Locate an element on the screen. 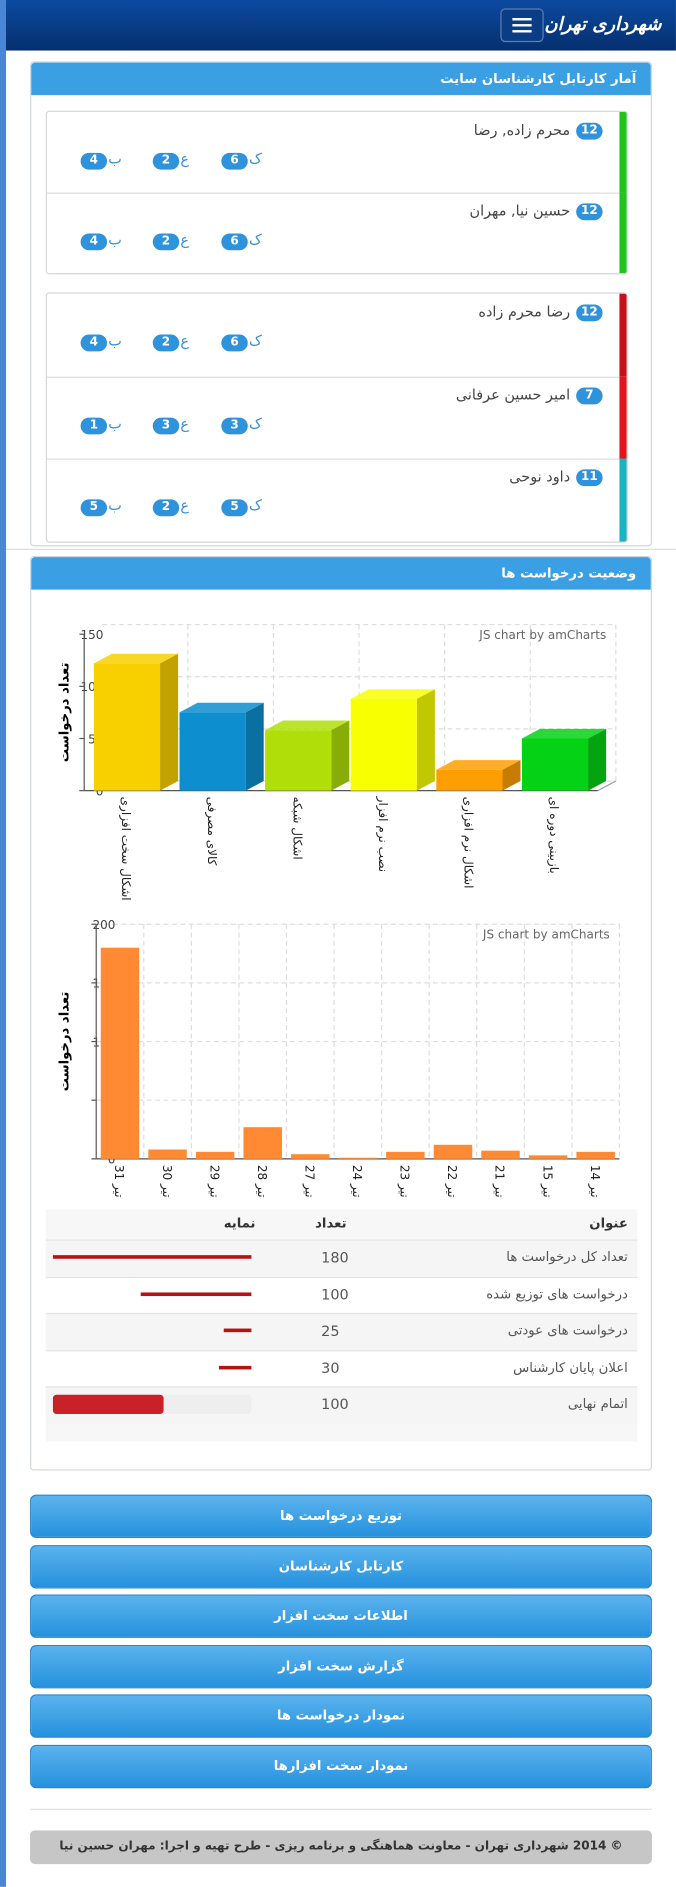 This screenshot has width=676, height=1887. nav-button: توزیع درخواست ها is located at coordinates (341, 1516).